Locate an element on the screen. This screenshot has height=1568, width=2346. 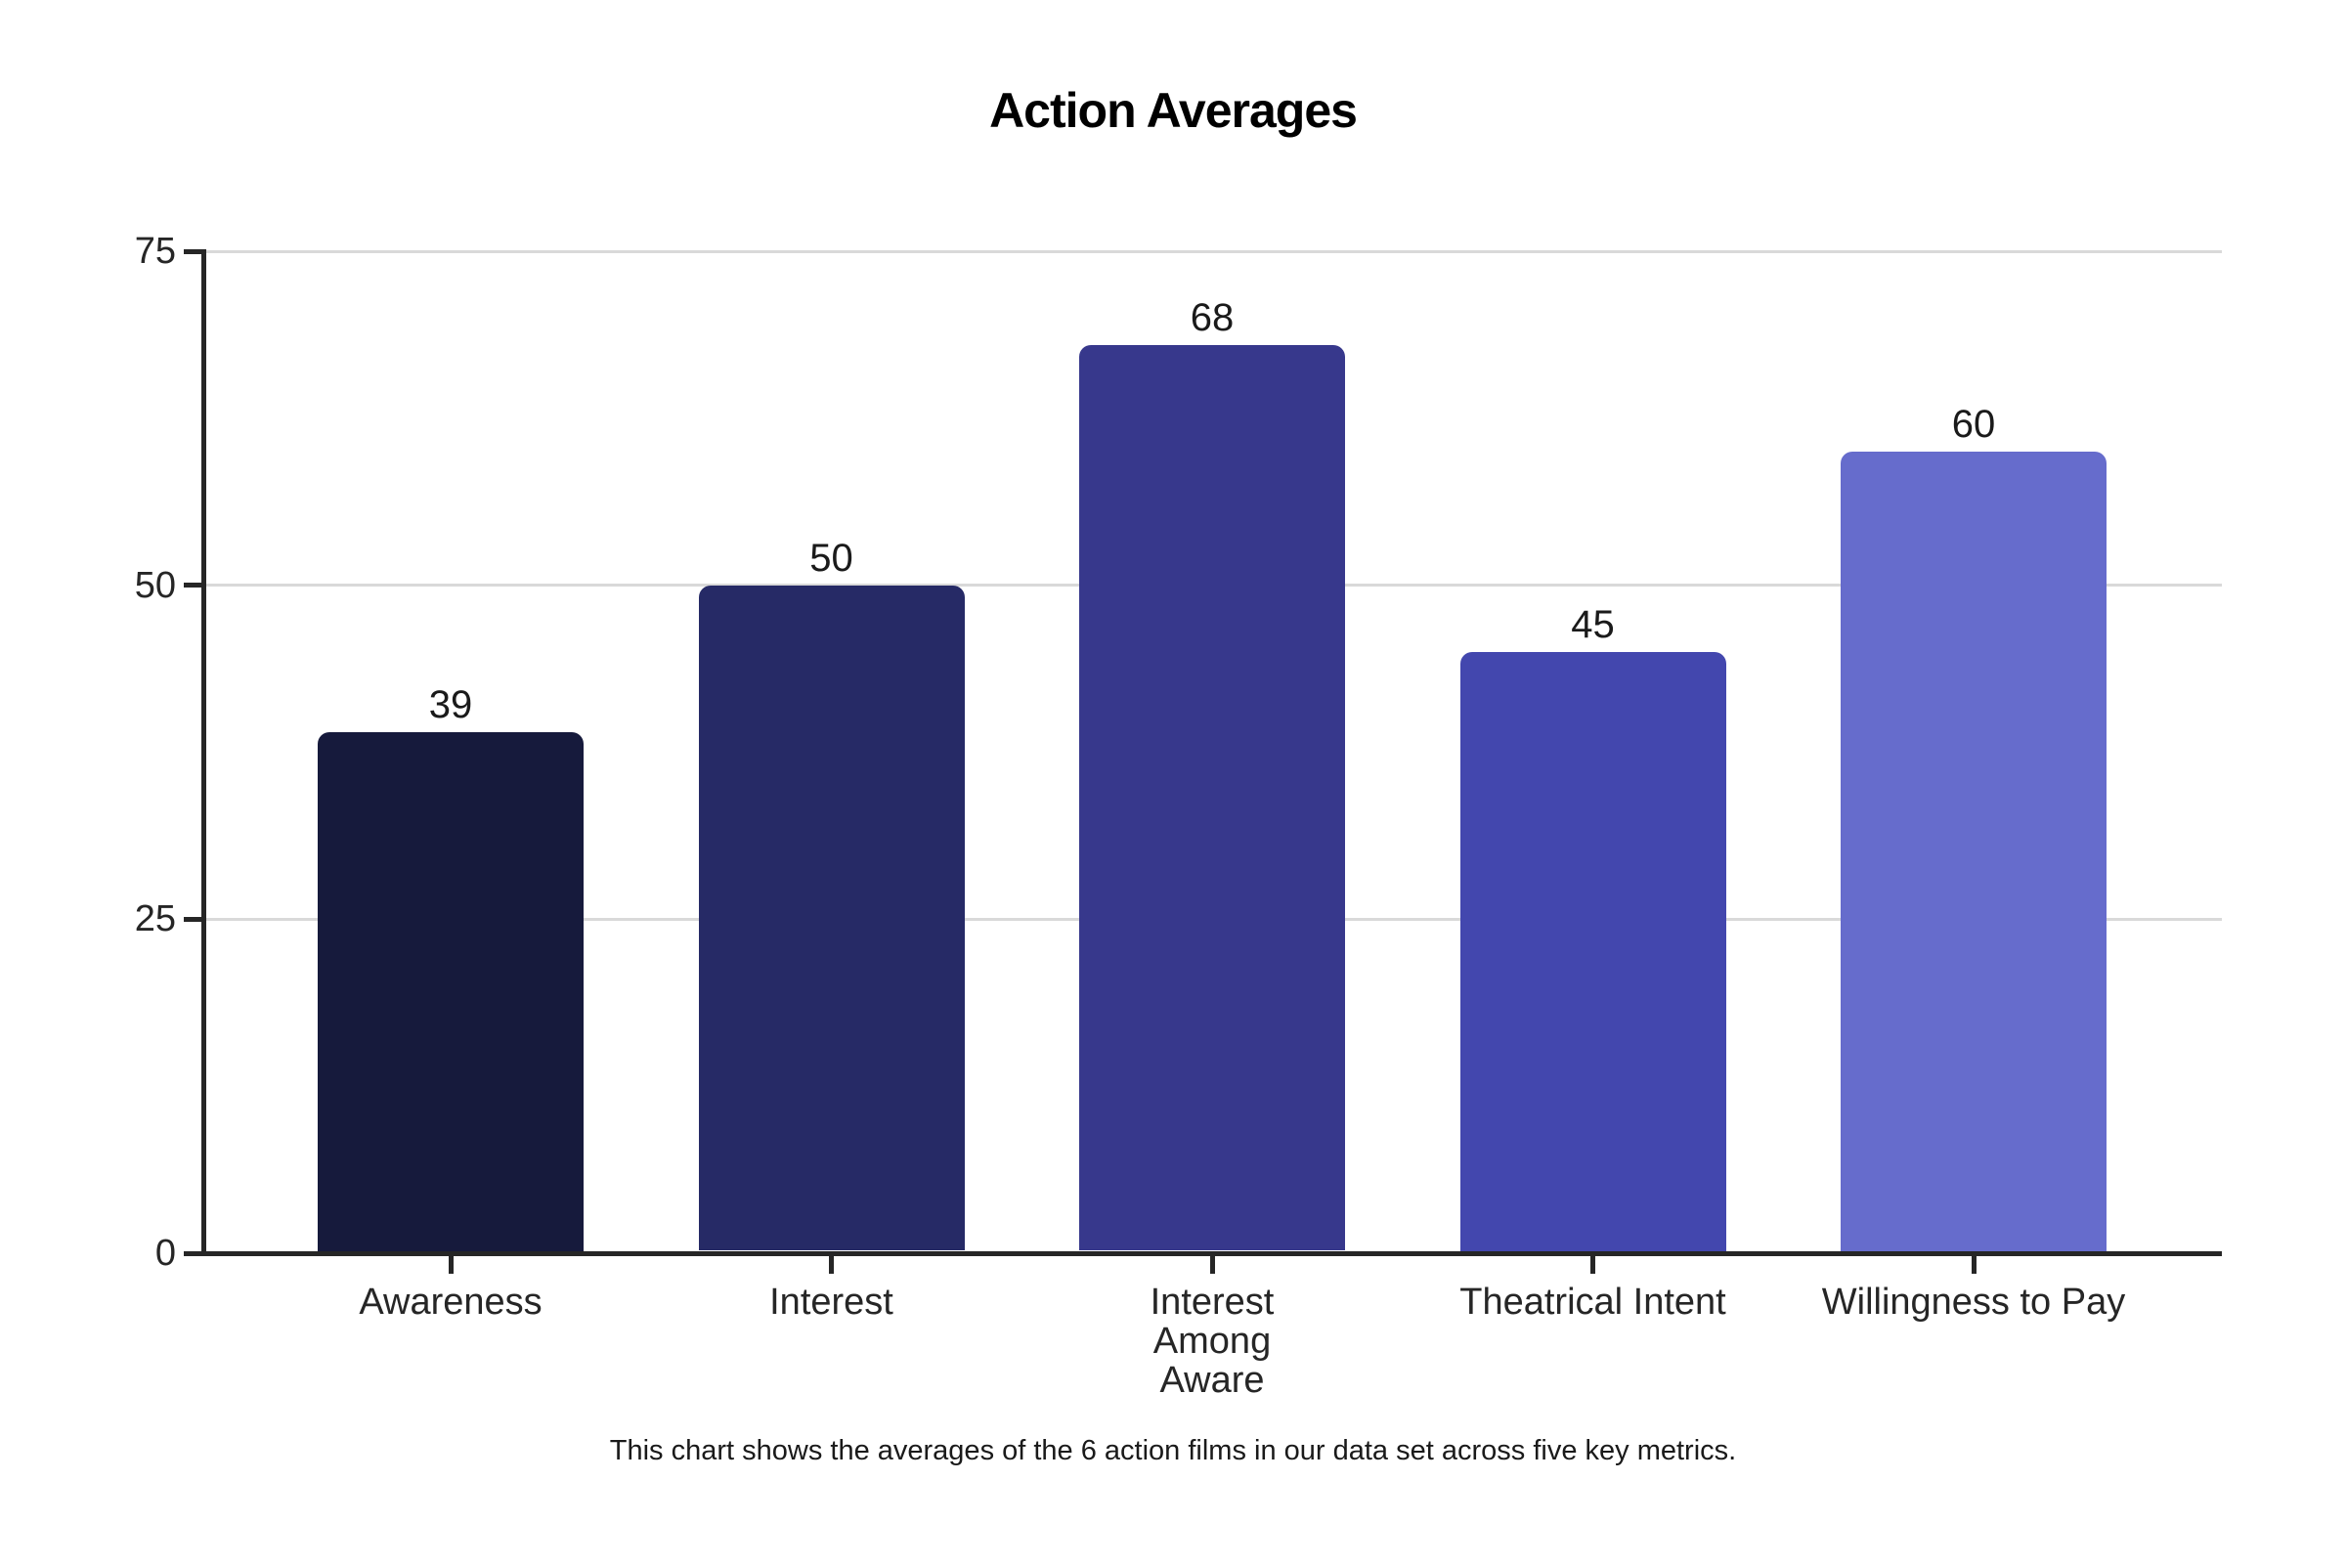
x-axis-label-interest-among-aware: Interest Among Aware is located at coordinates (1212, 1341).